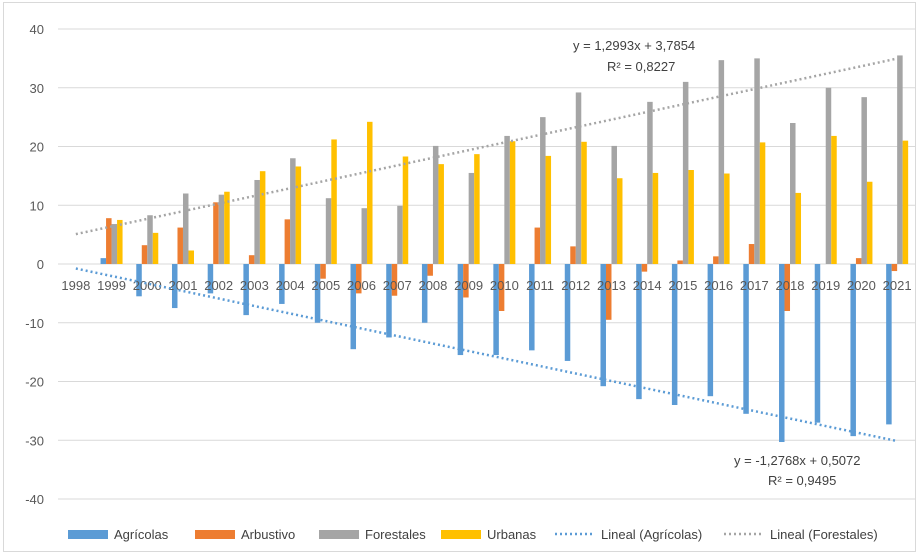  Describe the element at coordinates (578, 178) in the screenshot. I see `bar-forestales-2012` at that location.